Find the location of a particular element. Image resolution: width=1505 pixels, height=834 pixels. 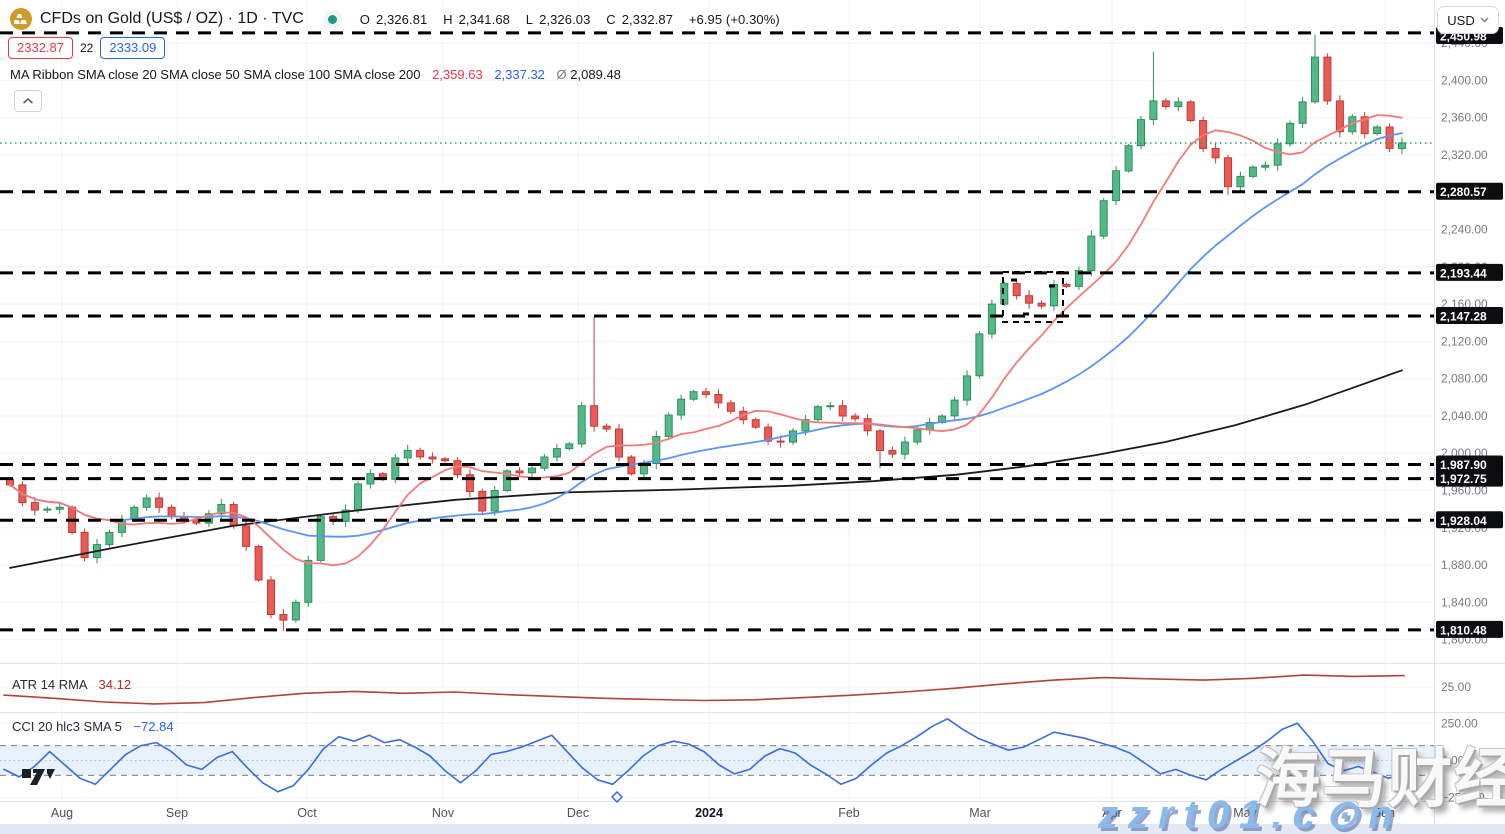

svg-text: Nov is located at coordinates (443, 813).